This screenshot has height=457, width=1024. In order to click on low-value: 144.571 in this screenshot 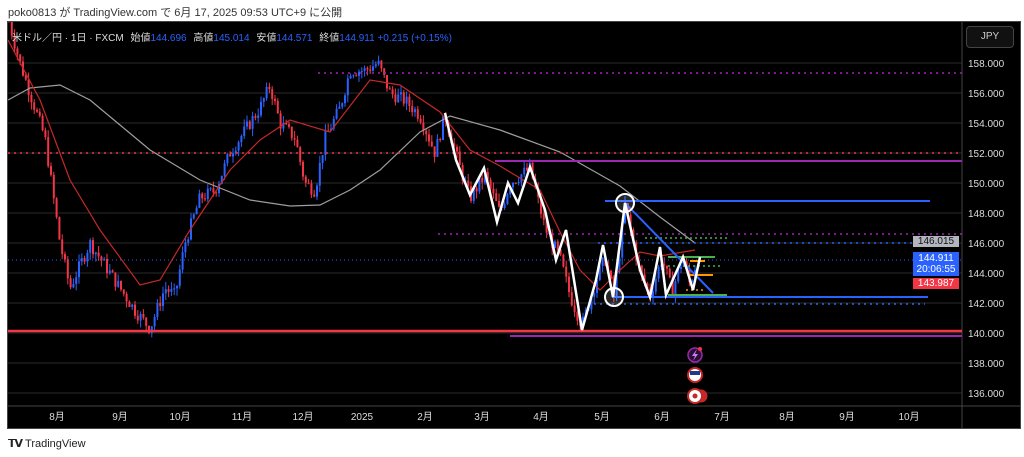, I will do `click(294, 38)`.